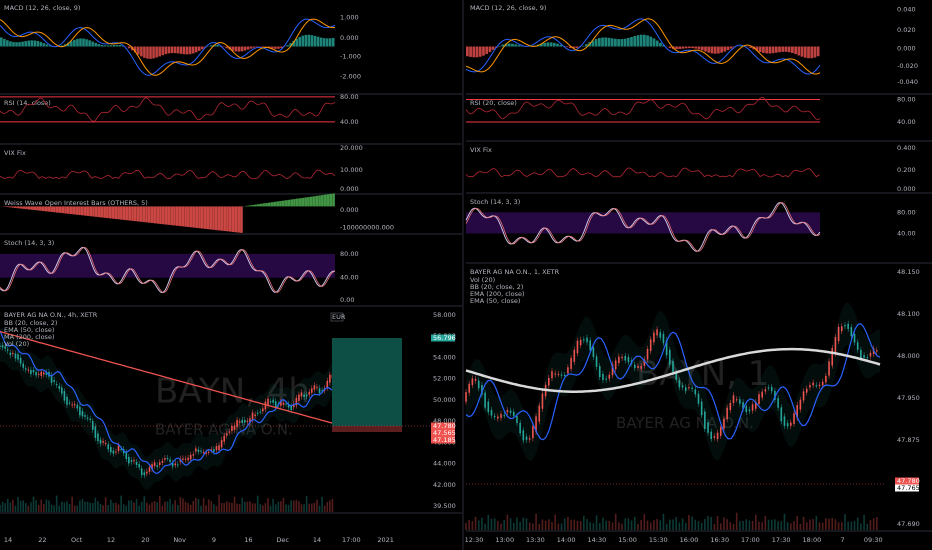 Image resolution: width=932 pixels, height=550 pixels. I want to click on panel-title: RSI (14, close), so click(27, 103).